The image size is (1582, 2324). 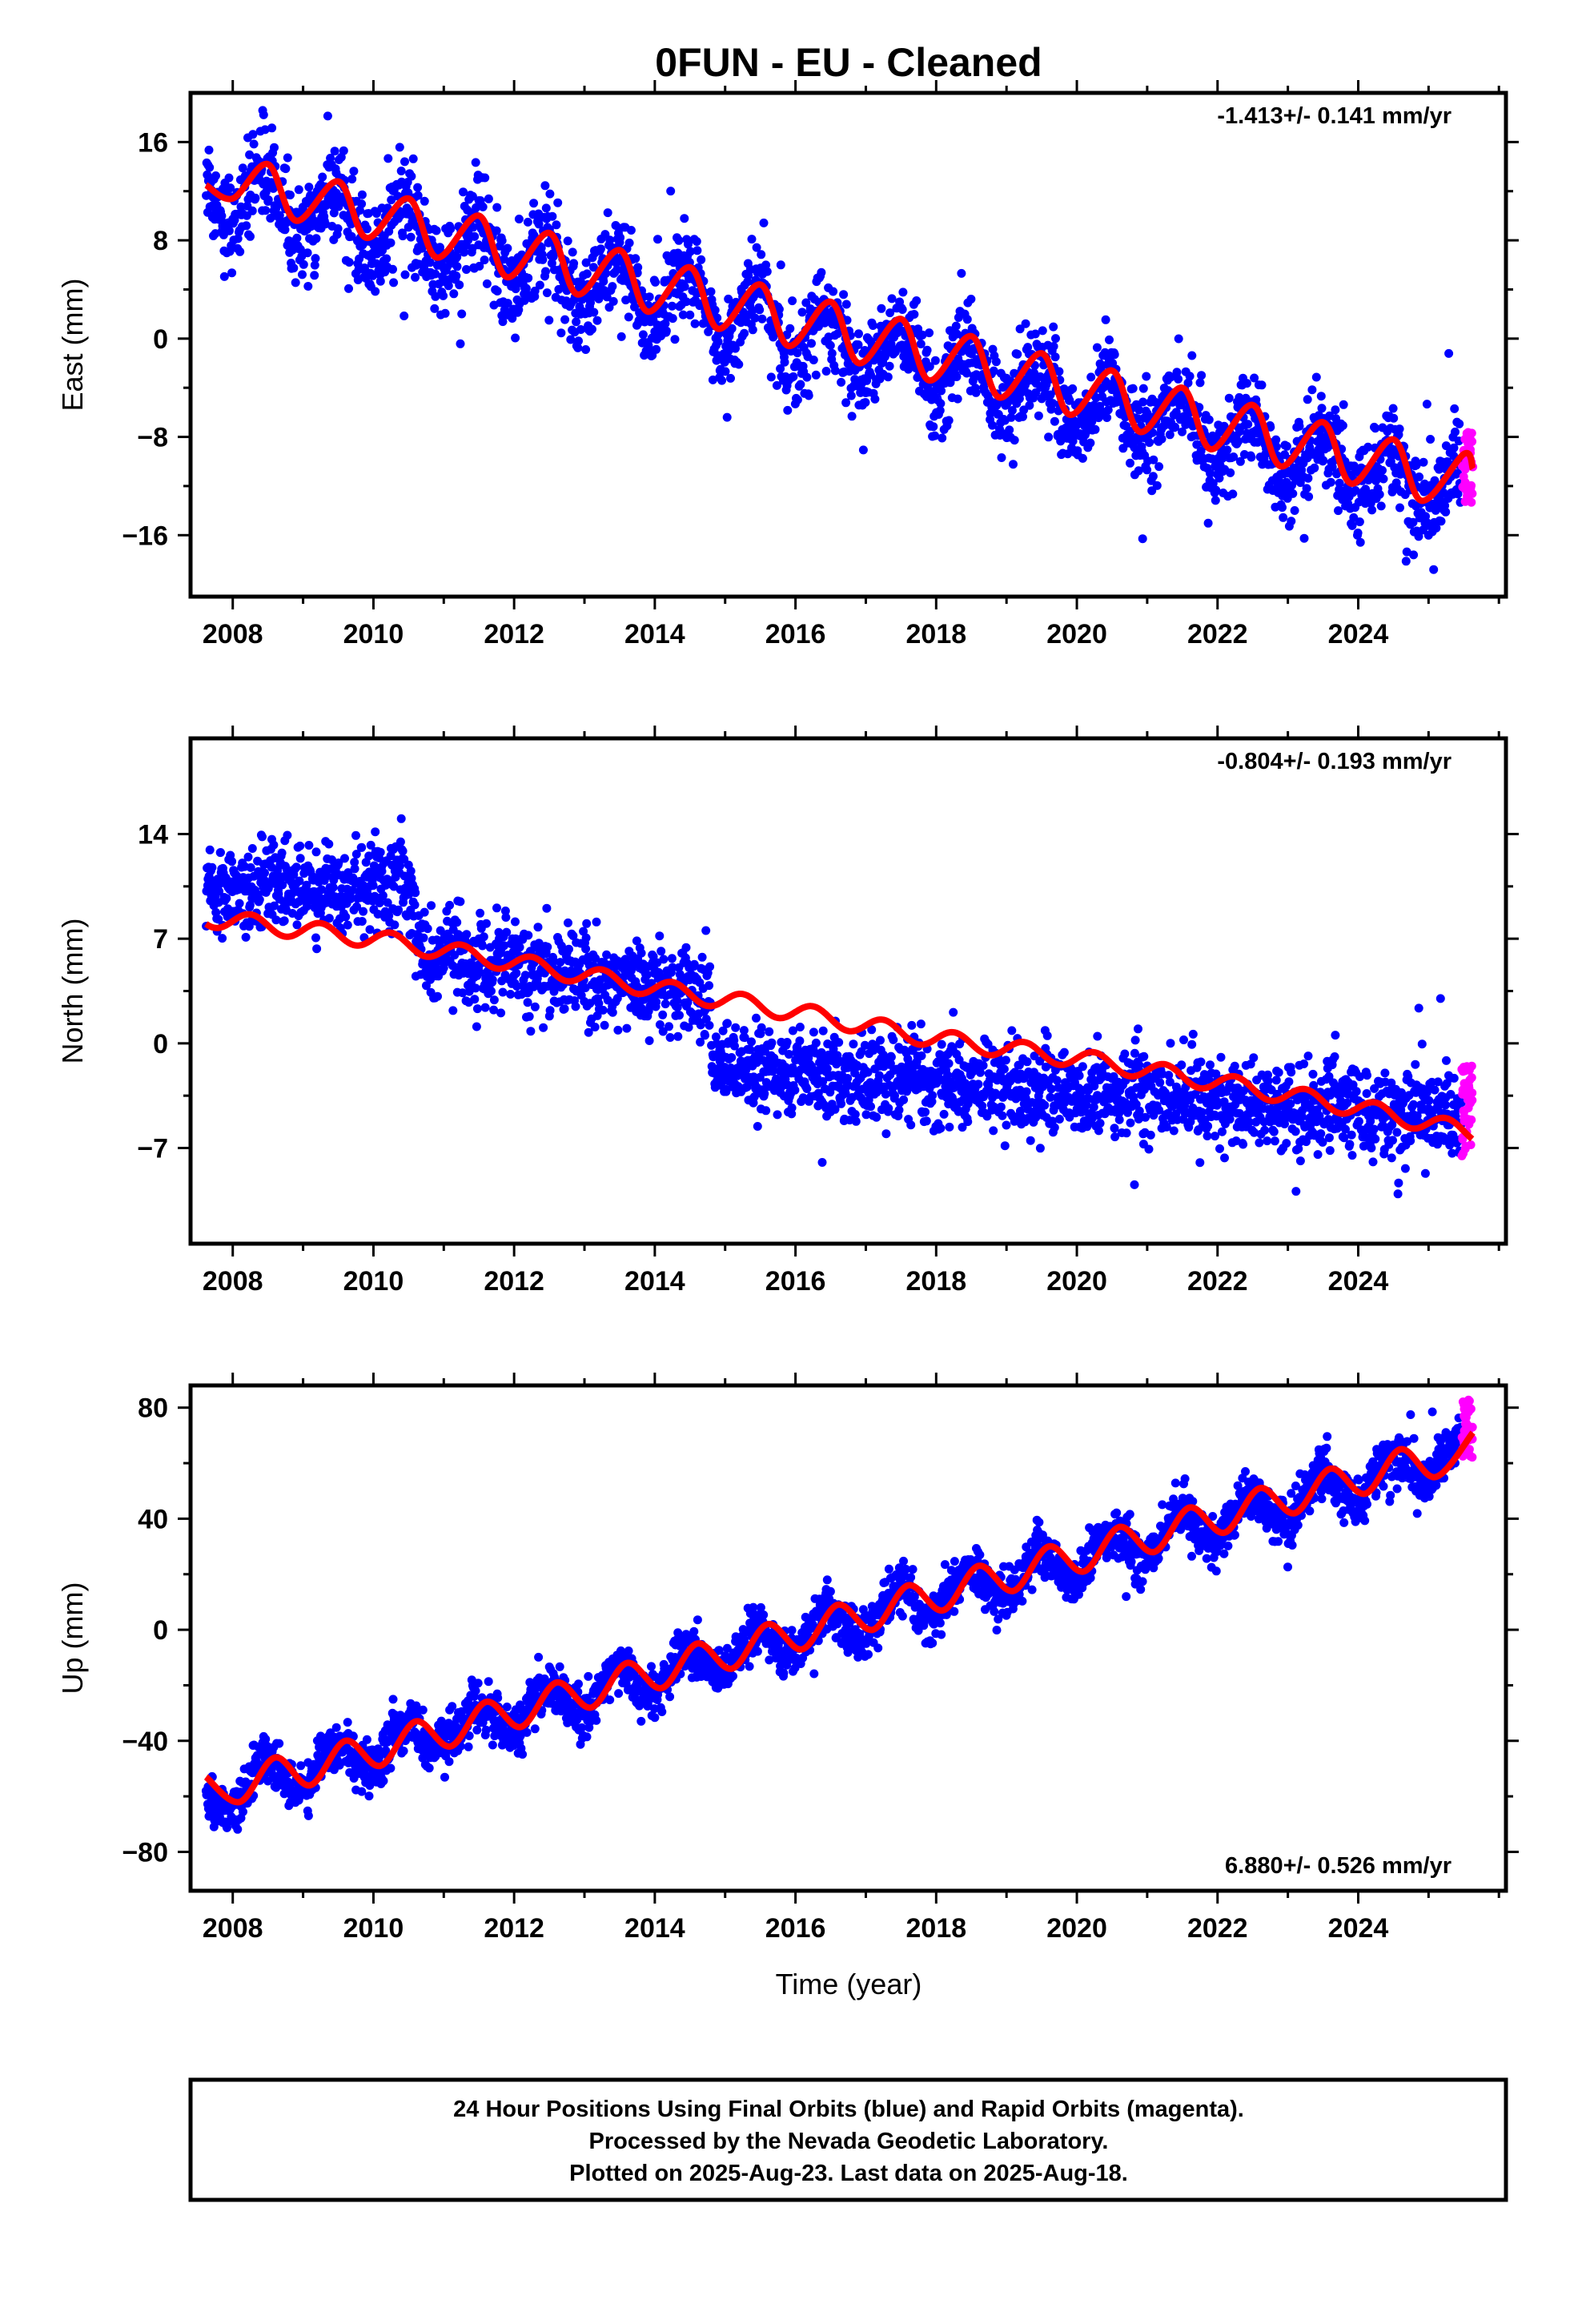 What do you see at coordinates (936, 1281) in the screenshot?
I see `north-x-tick-label: 2018` at bounding box center [936, 1281].